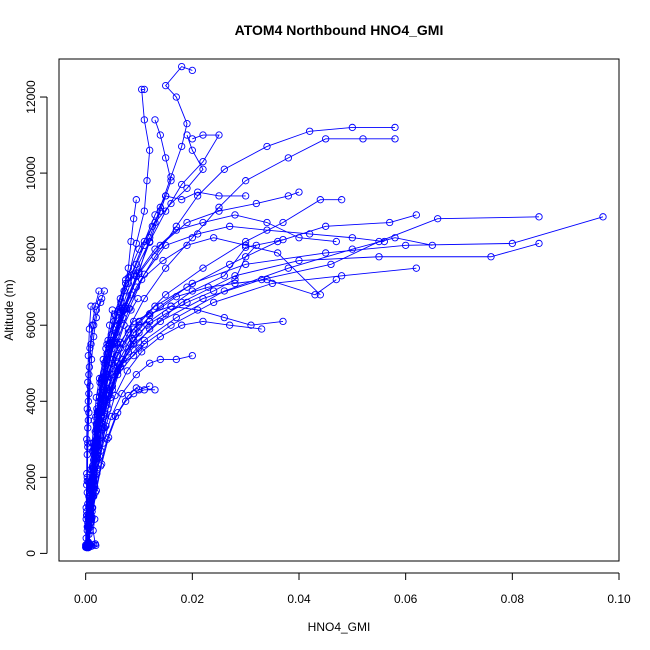  Describe the element at coordinates (406, 599) in the screenshot. I see `x-tick-label: 0.06` at that location.